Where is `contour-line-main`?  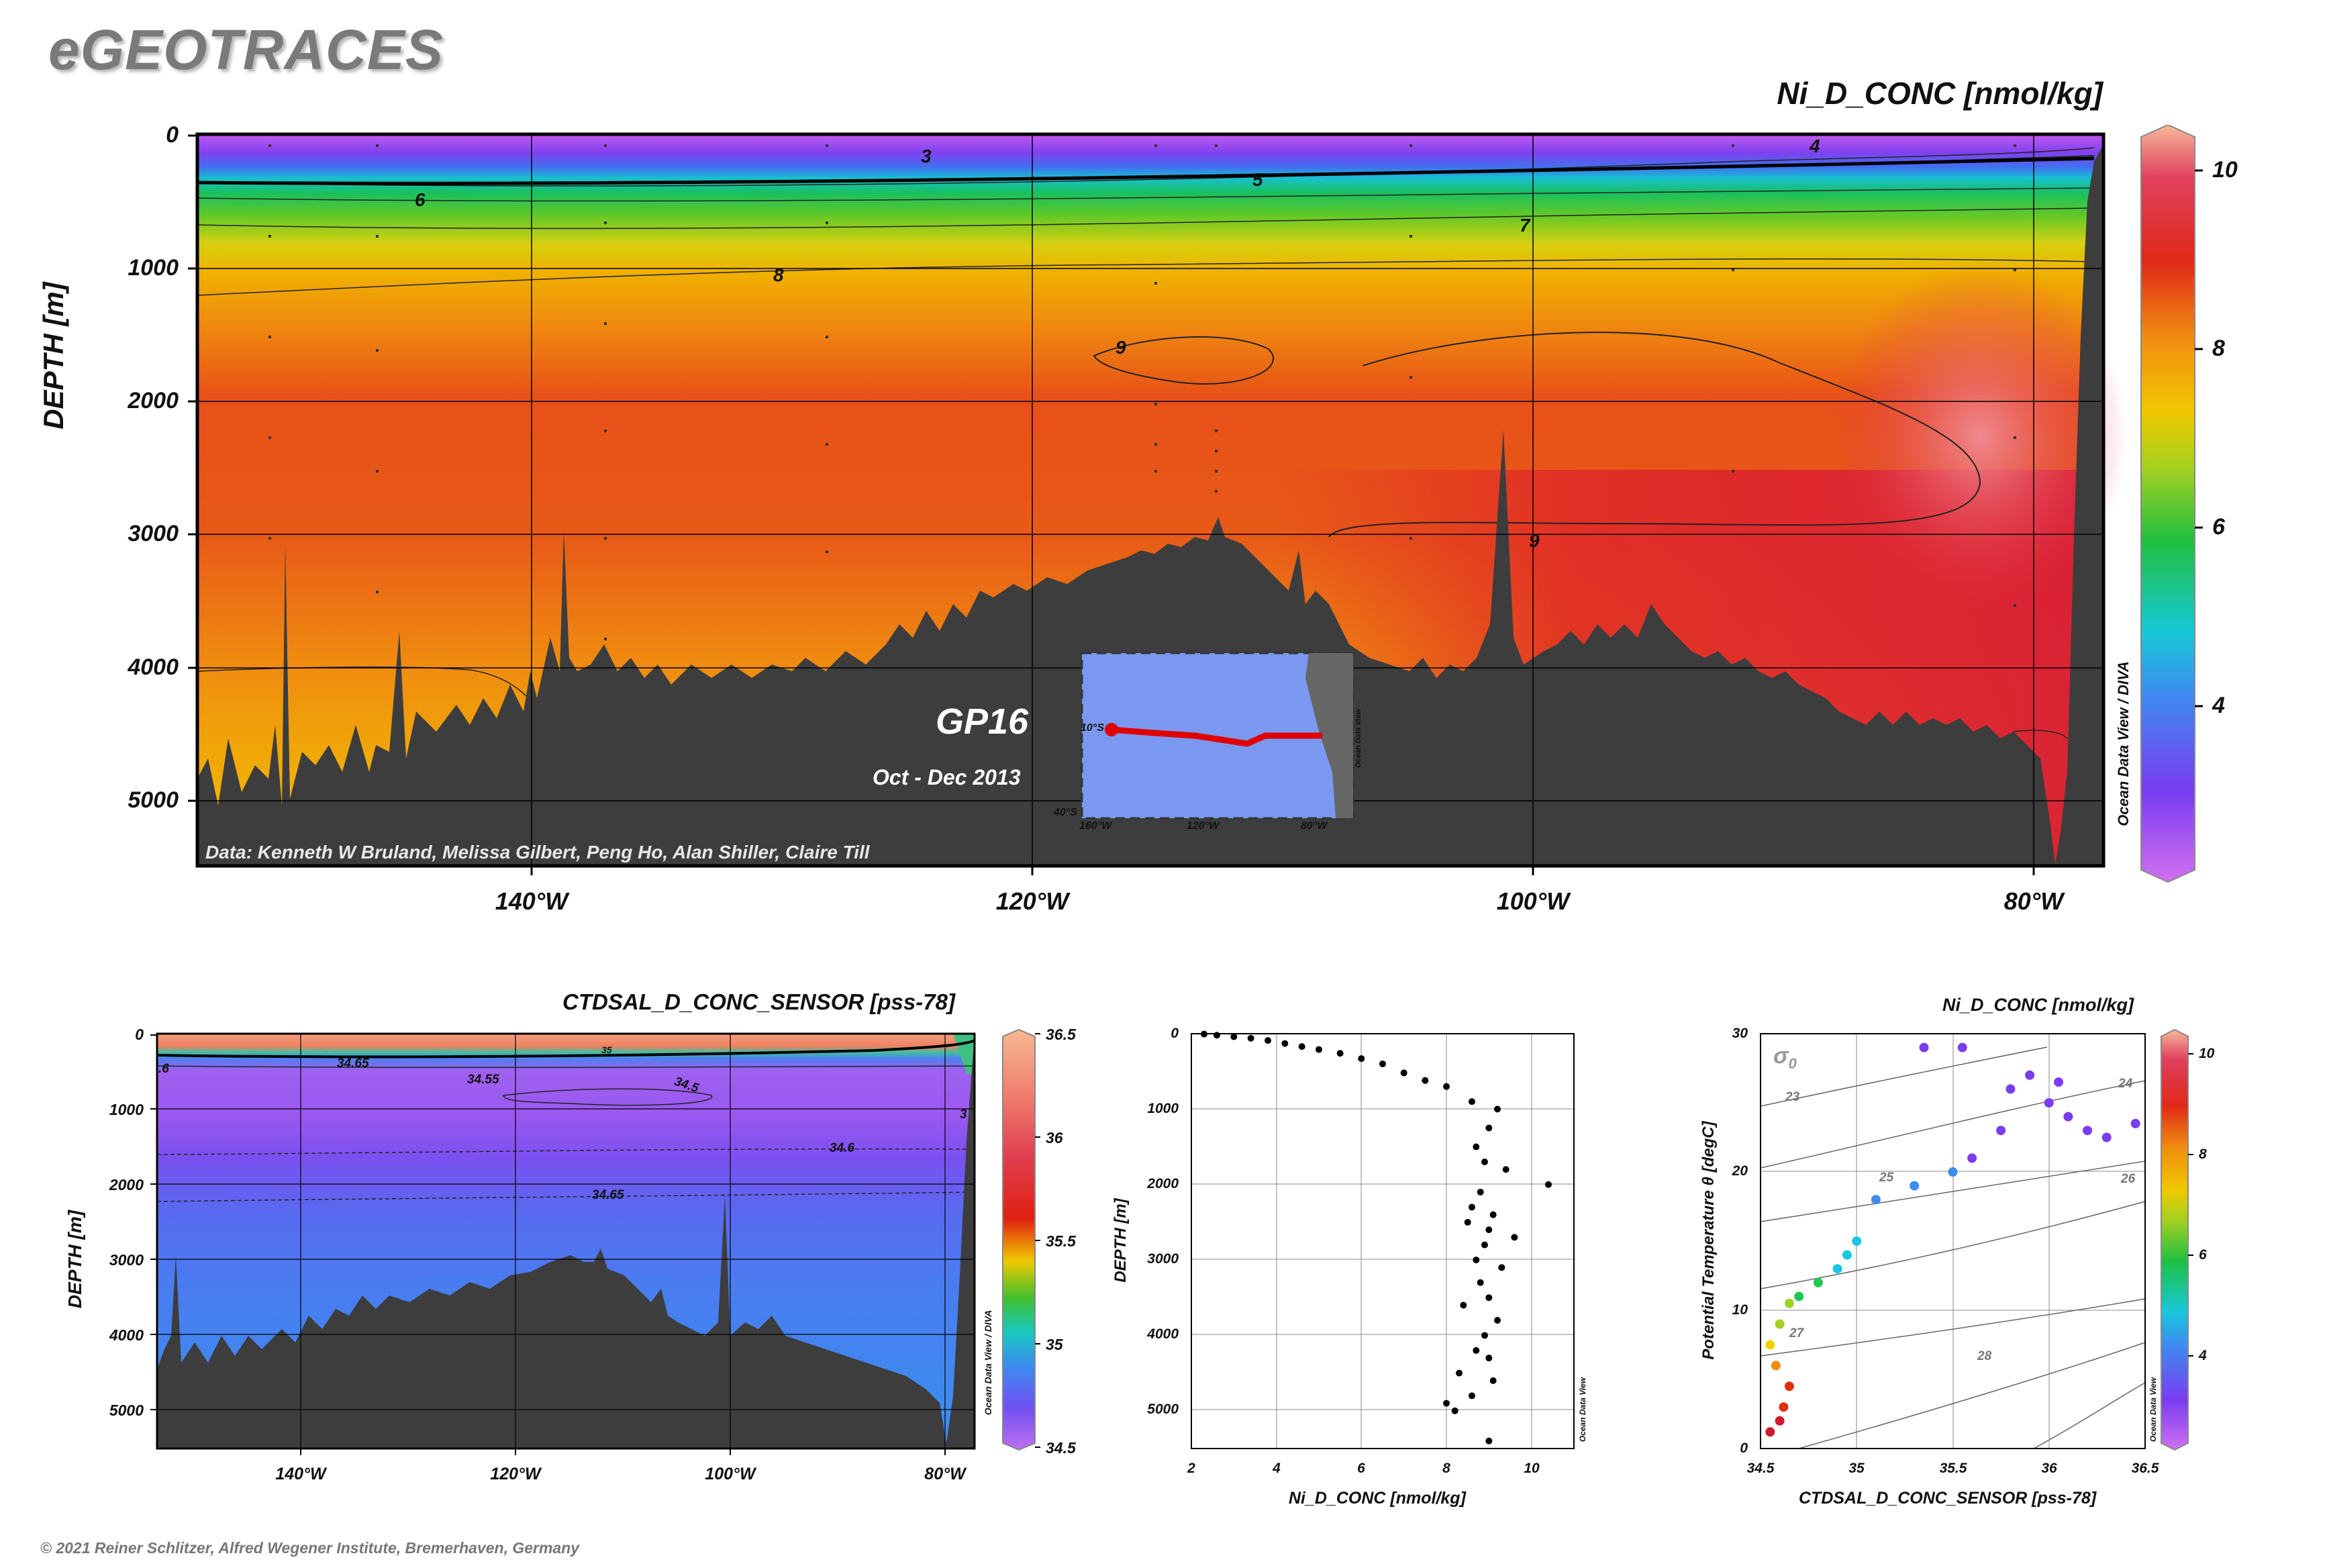 contour-line-main is located at coordinates (1146, 171).